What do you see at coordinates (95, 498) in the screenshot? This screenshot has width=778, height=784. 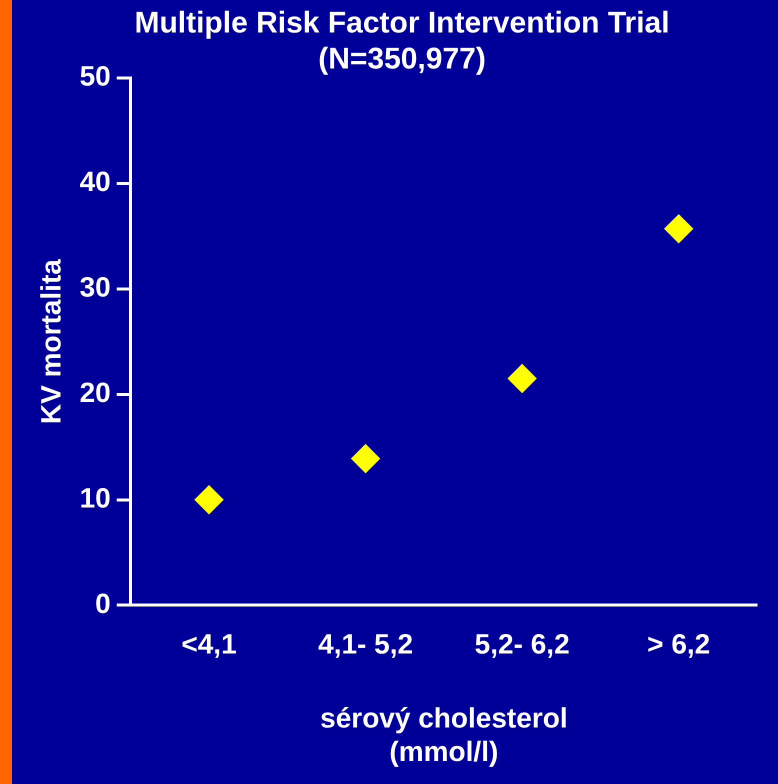 I see `y-tick-label: 10` at bounding box center [95, 498].